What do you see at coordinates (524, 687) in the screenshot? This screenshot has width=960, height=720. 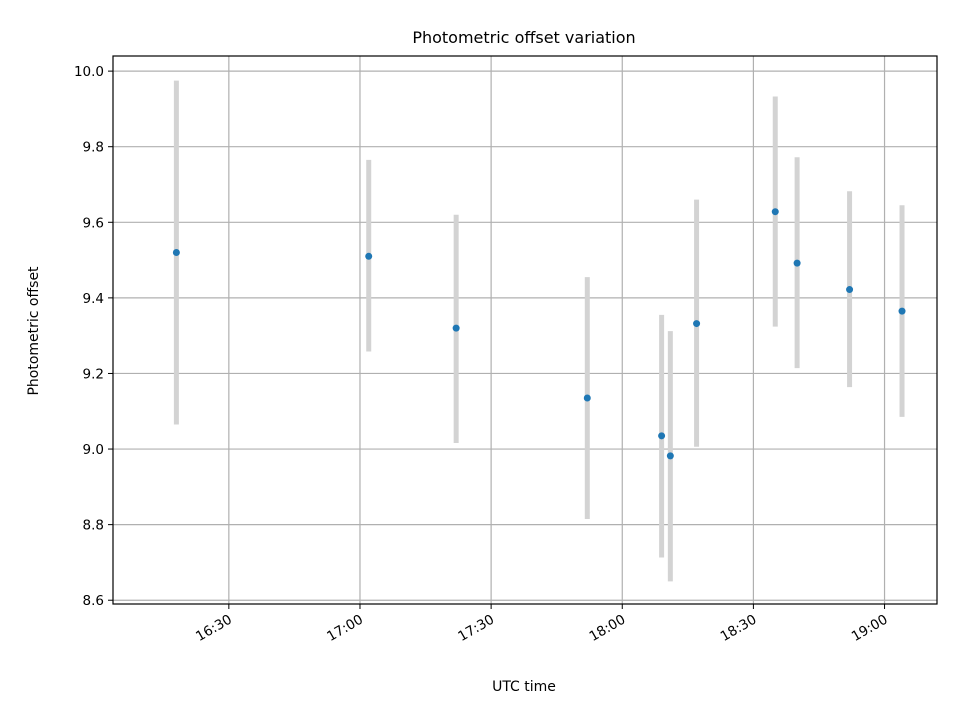 I see `x-axis-label: UTC time` at bounding box center [524, 687].